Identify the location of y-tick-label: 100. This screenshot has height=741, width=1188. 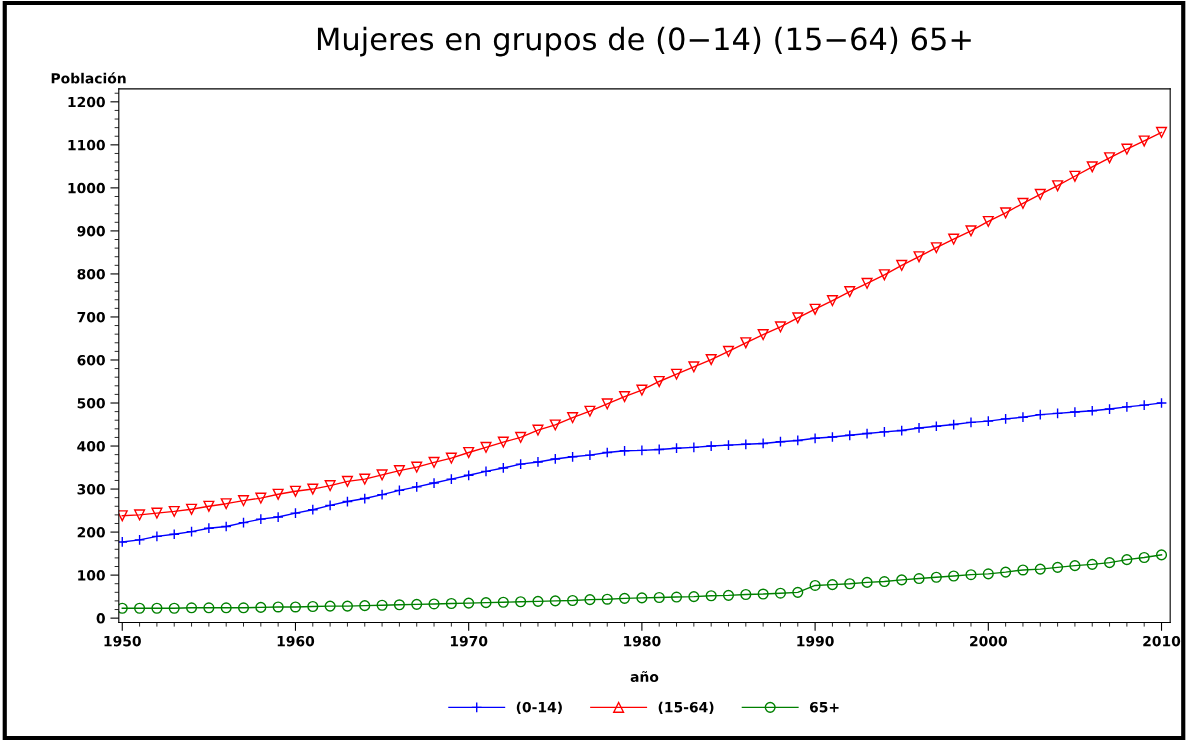
(91, 575).